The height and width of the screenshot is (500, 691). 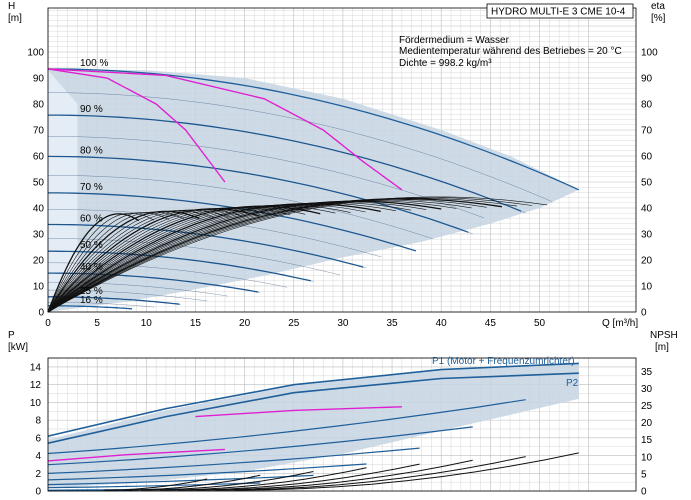 What do you see at coordinates (245, 323) in the screenshot?
I see `top-xtick: 20` at bounding box center [245, 323].